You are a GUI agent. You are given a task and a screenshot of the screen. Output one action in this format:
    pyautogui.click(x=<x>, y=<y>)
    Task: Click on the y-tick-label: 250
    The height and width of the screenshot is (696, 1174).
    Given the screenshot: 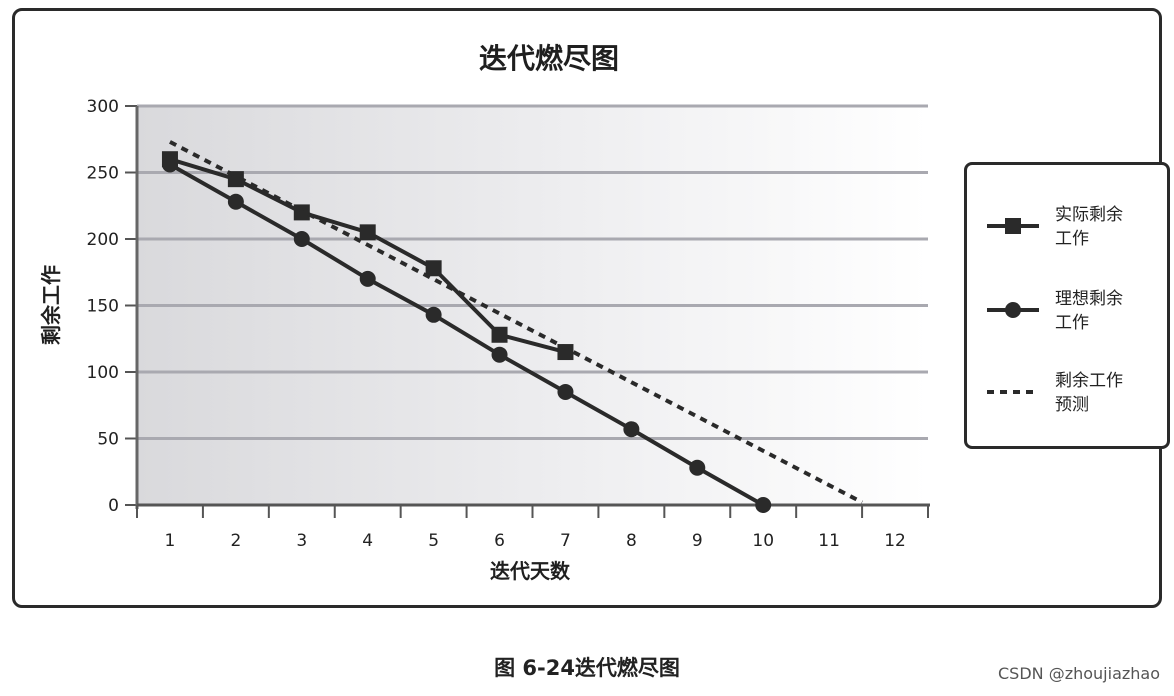 What is the action you would take?
    pyautogui.click(x=103, y=174)
    